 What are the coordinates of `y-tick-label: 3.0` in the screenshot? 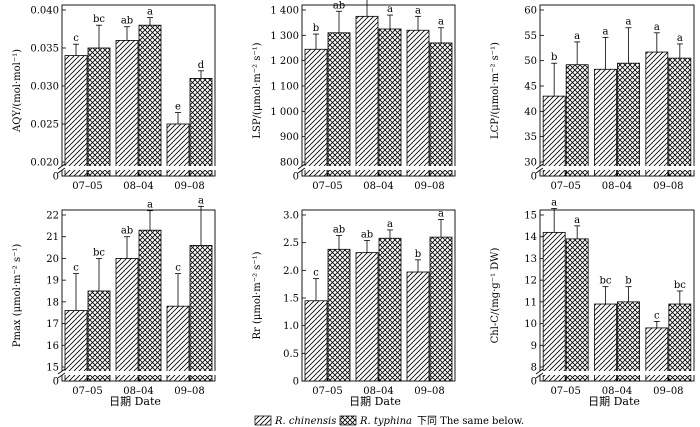 It's located at (291, 216).